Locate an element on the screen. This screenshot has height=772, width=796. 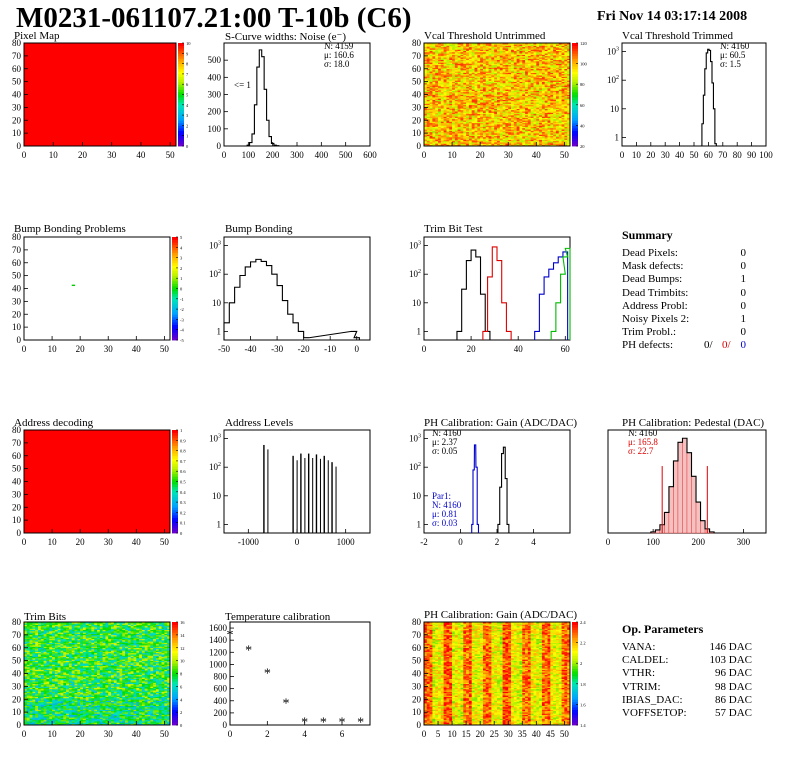
y-tick-label: 1 is located at coordinates (617, 137).